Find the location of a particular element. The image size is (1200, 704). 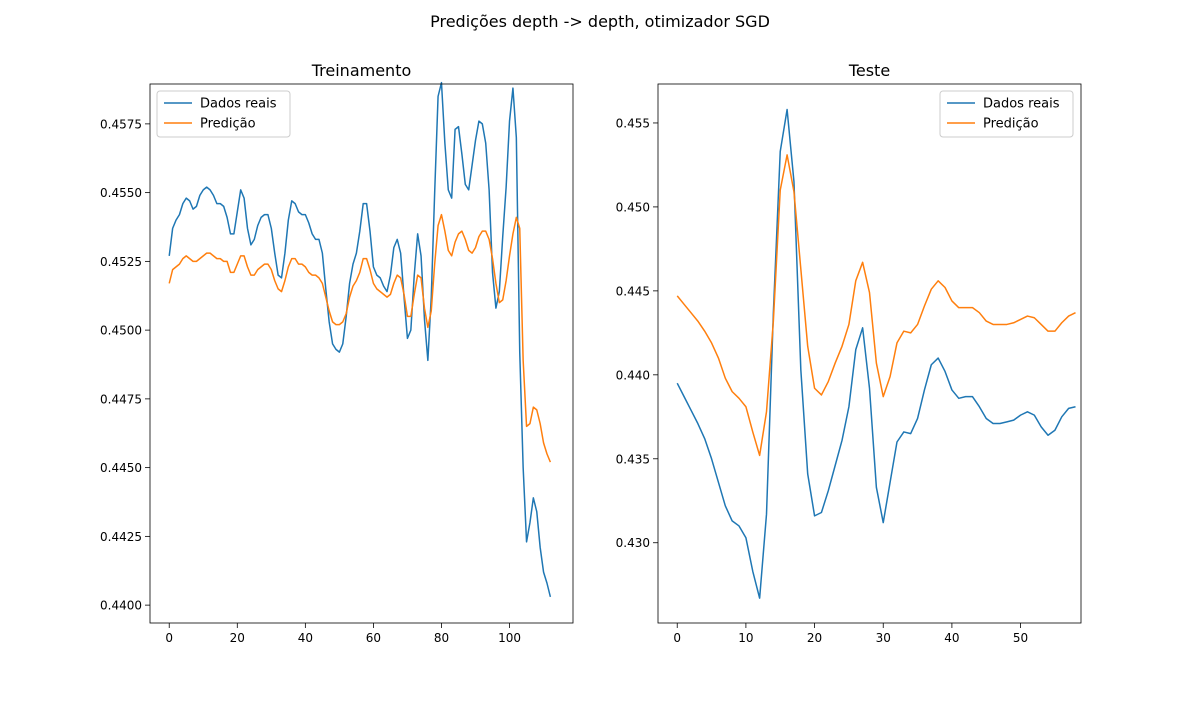

y-tick-label: 0.445 is located at coordinates (633, 291).